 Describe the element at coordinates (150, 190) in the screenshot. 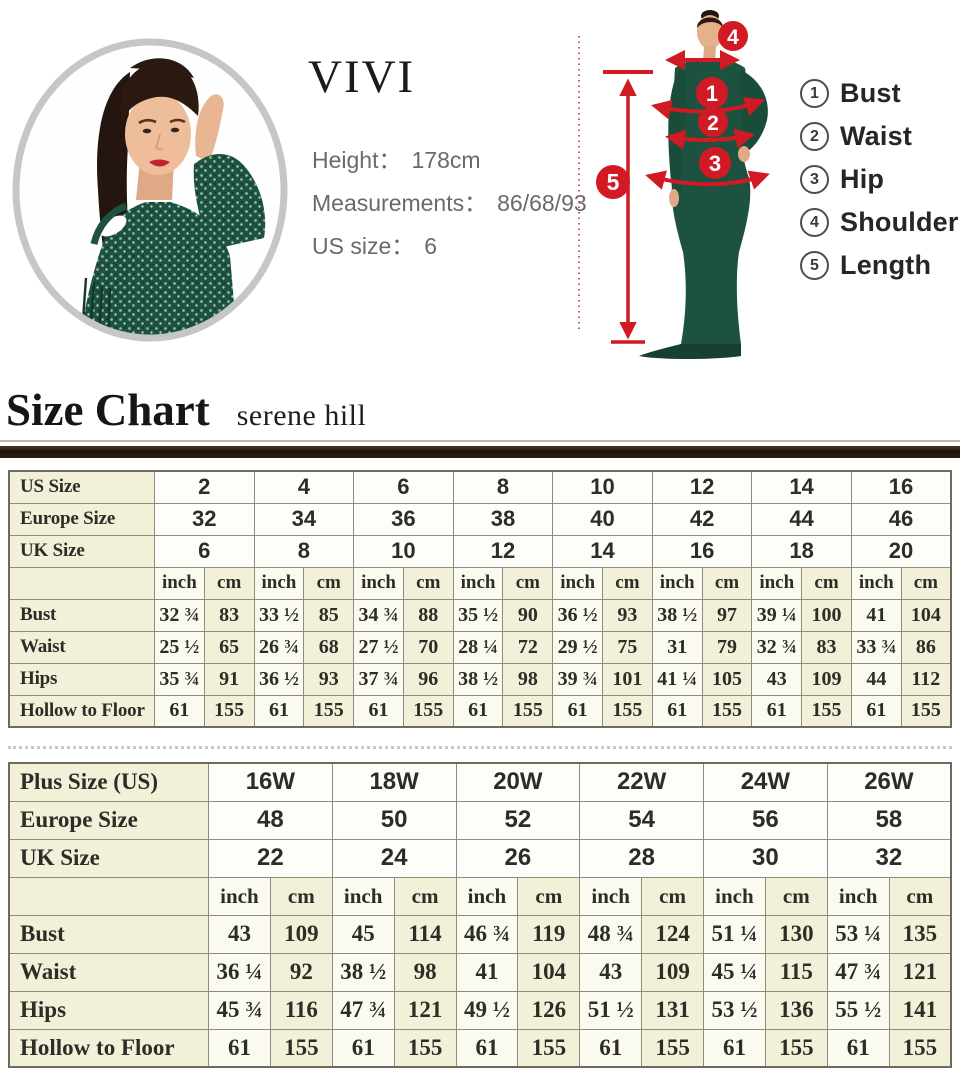

I see `model-portrait-image` at that location.